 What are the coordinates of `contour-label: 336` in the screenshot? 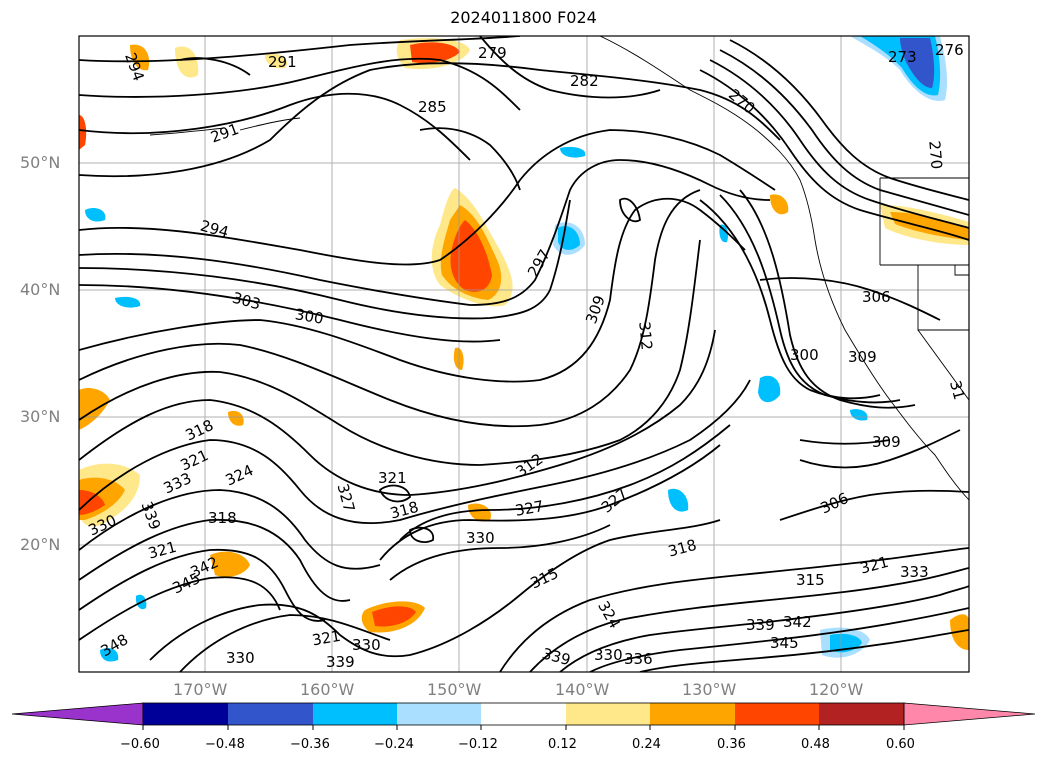 It's located at (638, 659).